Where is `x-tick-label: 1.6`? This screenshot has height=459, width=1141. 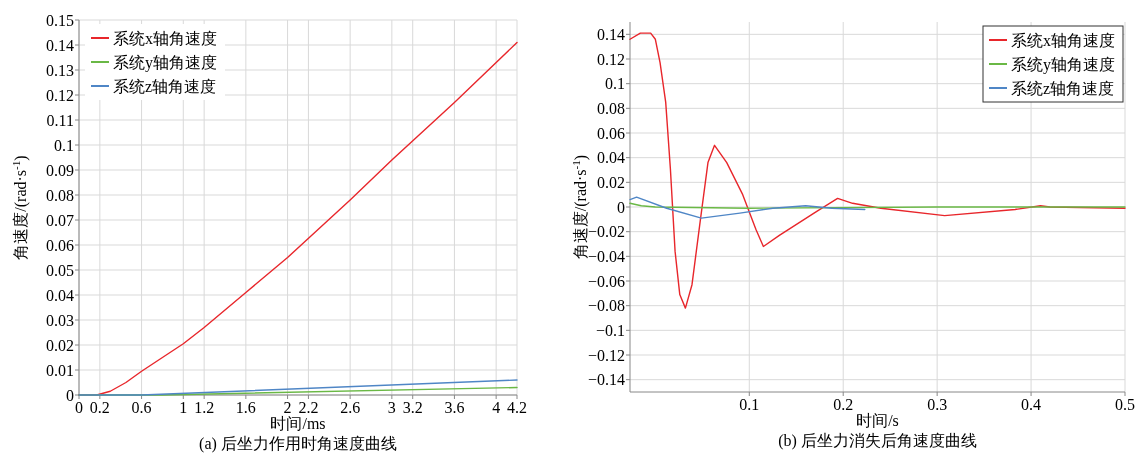
x-tick-label: 1.6 is located at coordinates (245, 407).